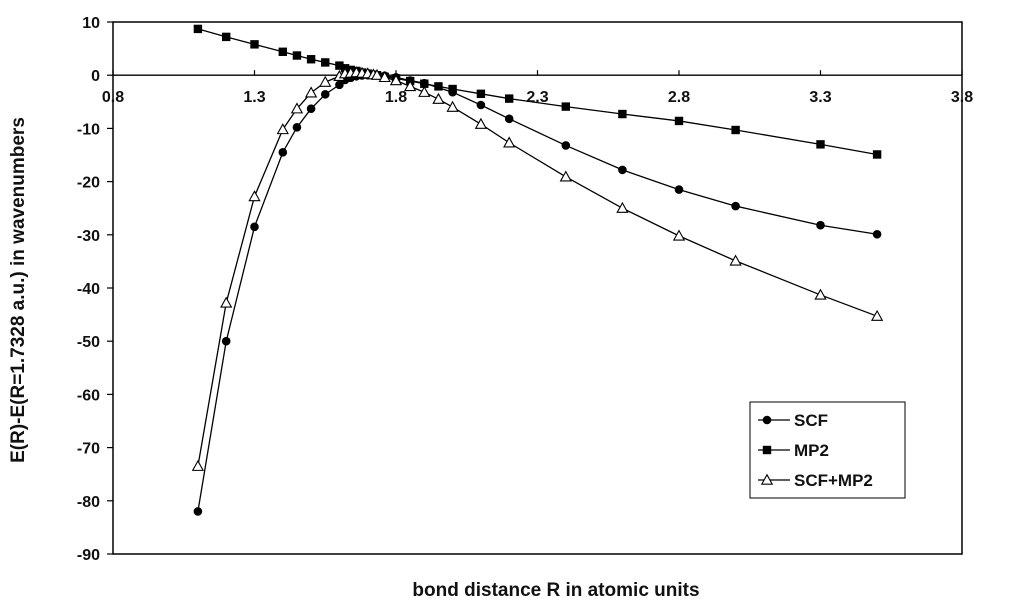 The width and height of the screenshot is (1013, 602). What do you see at coordinates (88, 502) in the screenshot?
I see `y-tick-label: -80` at bounding box center [88, 502].